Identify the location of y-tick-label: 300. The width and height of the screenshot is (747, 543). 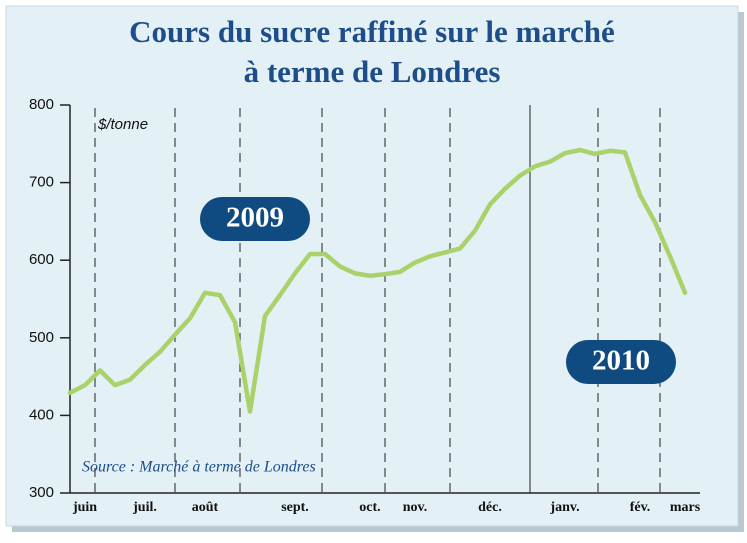
(41, 492).